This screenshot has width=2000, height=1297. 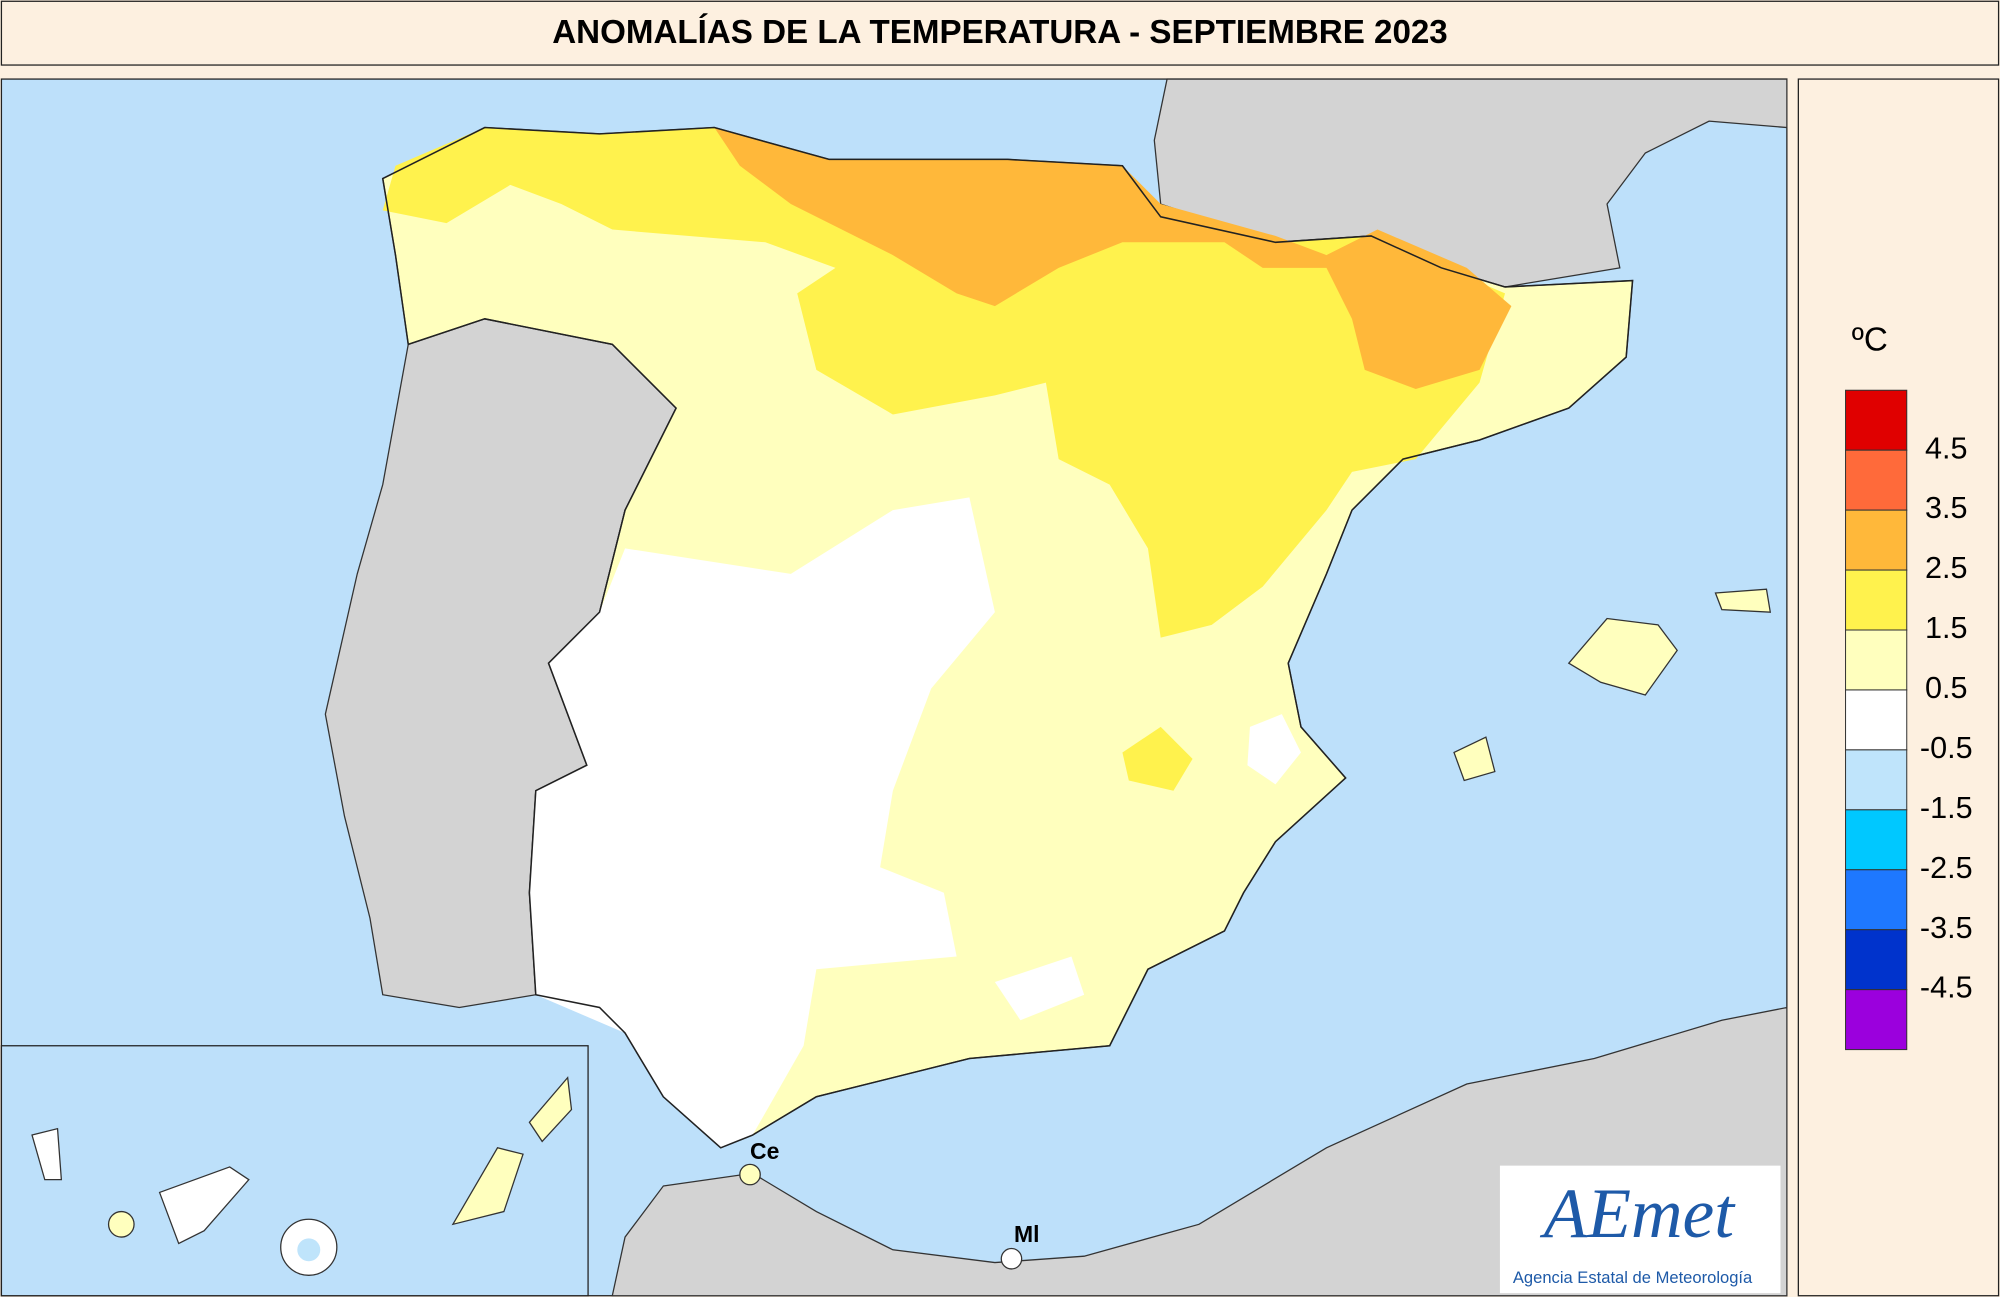 I want to click on legend-unit: ºC, so click(x=1870, y=340).